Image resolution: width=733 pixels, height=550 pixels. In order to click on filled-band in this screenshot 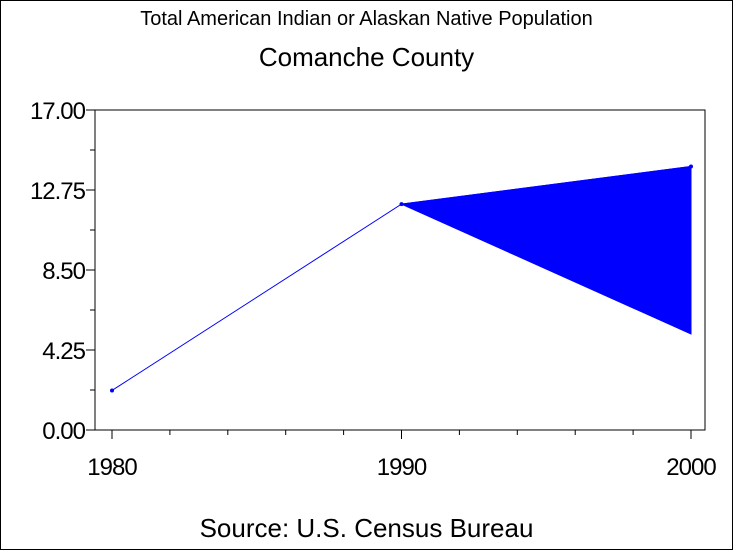, I will do `click(545, 250)`.